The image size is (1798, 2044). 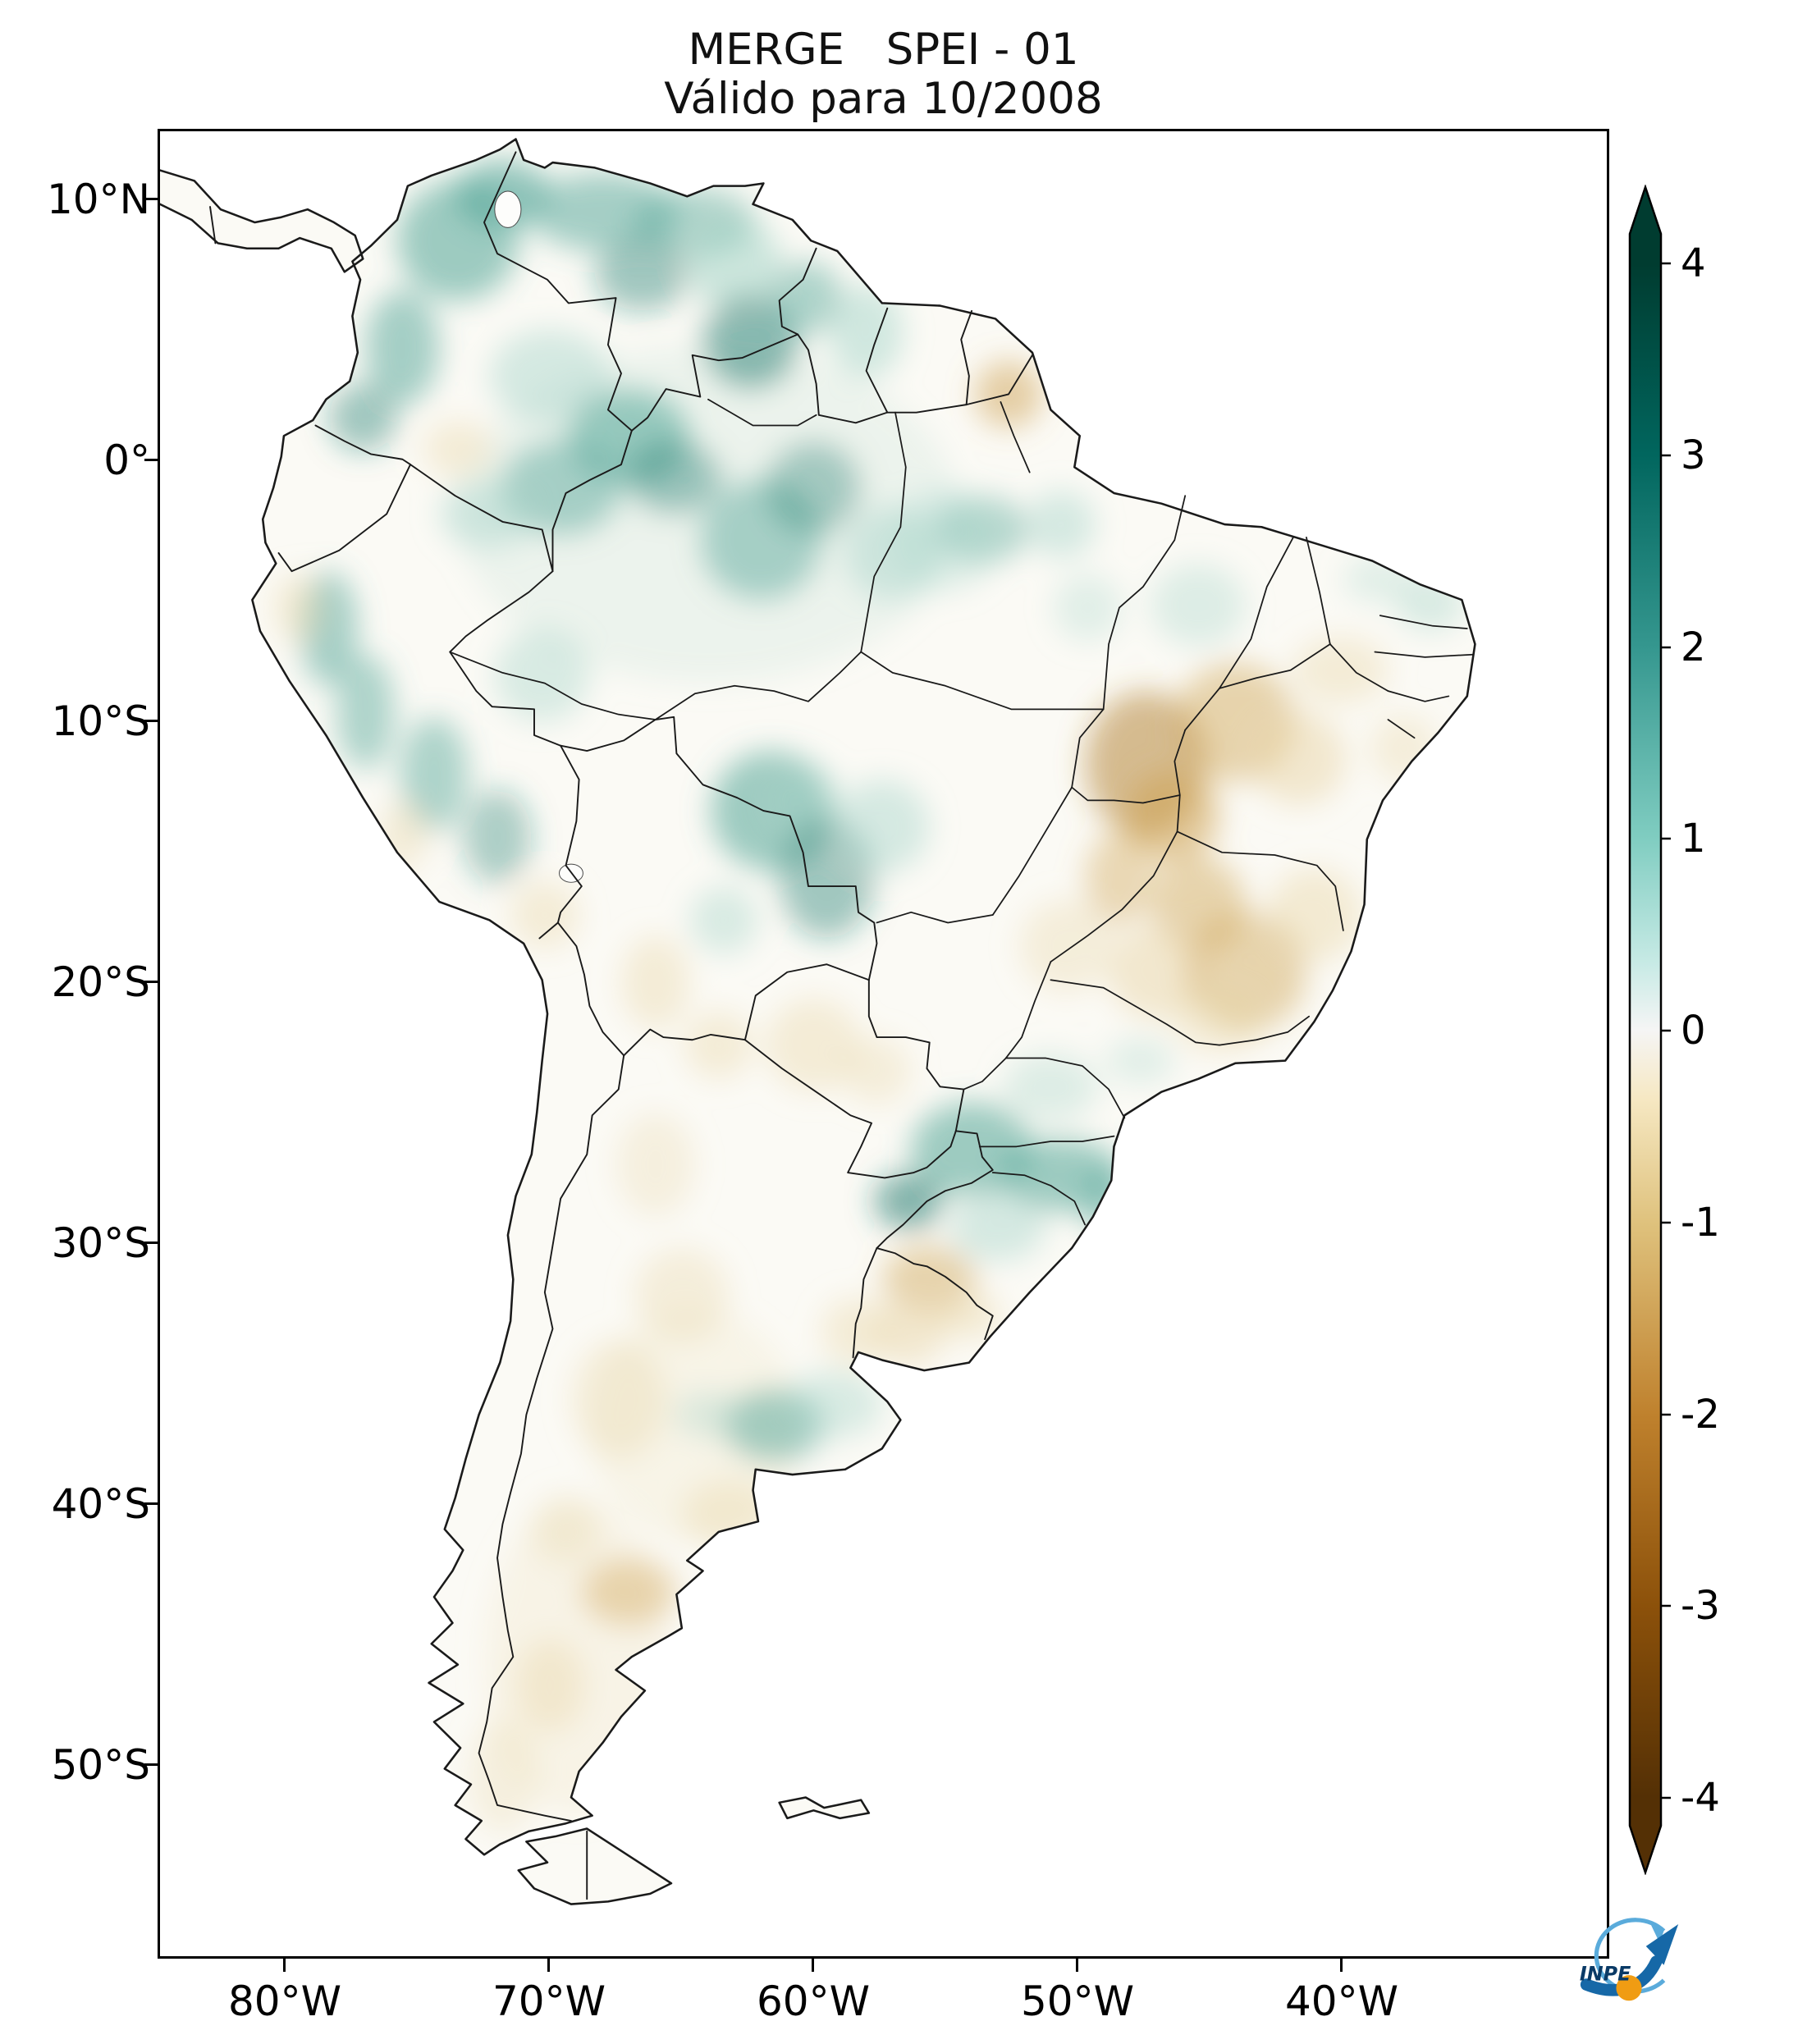 I want to click on colorbar-tick-label: 0, so click(x=1693, y=1031).